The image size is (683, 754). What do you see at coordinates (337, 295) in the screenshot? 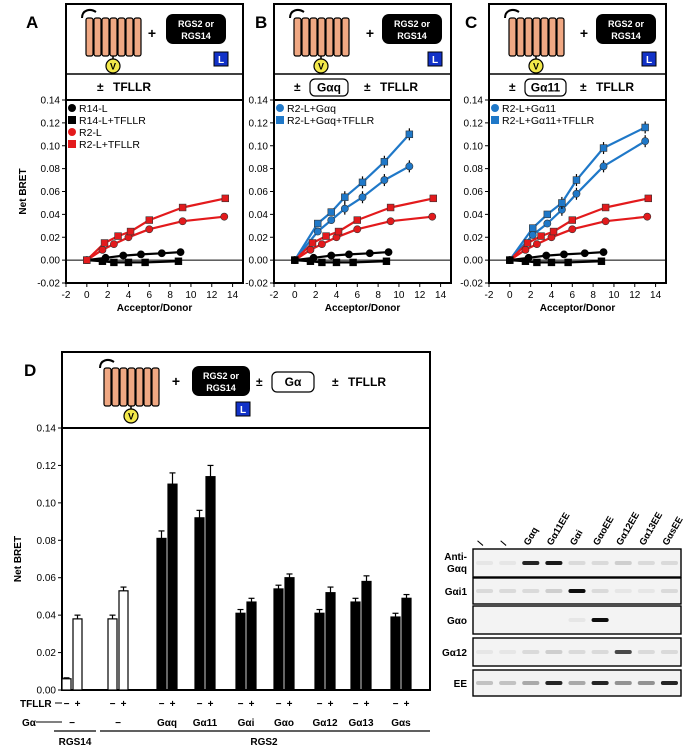
I see `x-tick-label: 4` at bounding box center [337, 295].